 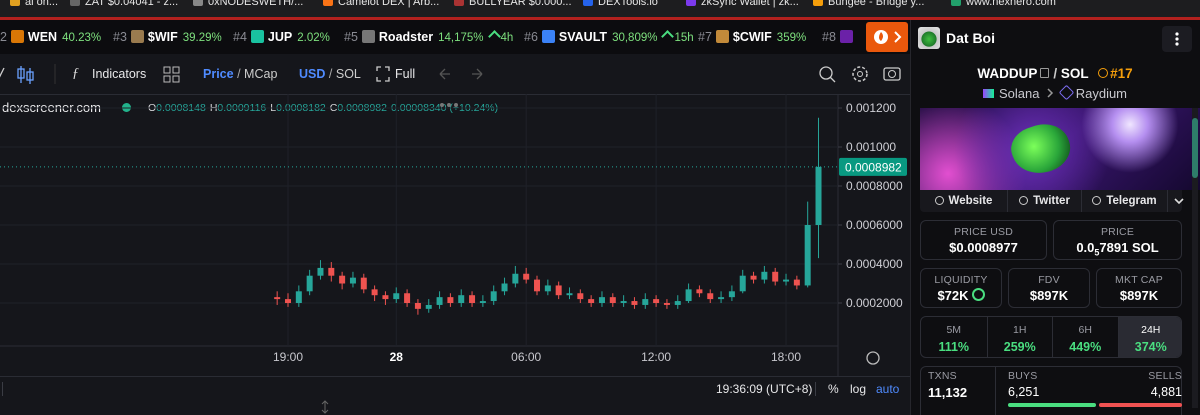 What do you see at coordinates (218, 74) in the screenshot?
I see `price-option: Price` at bounding box center [218, 74].